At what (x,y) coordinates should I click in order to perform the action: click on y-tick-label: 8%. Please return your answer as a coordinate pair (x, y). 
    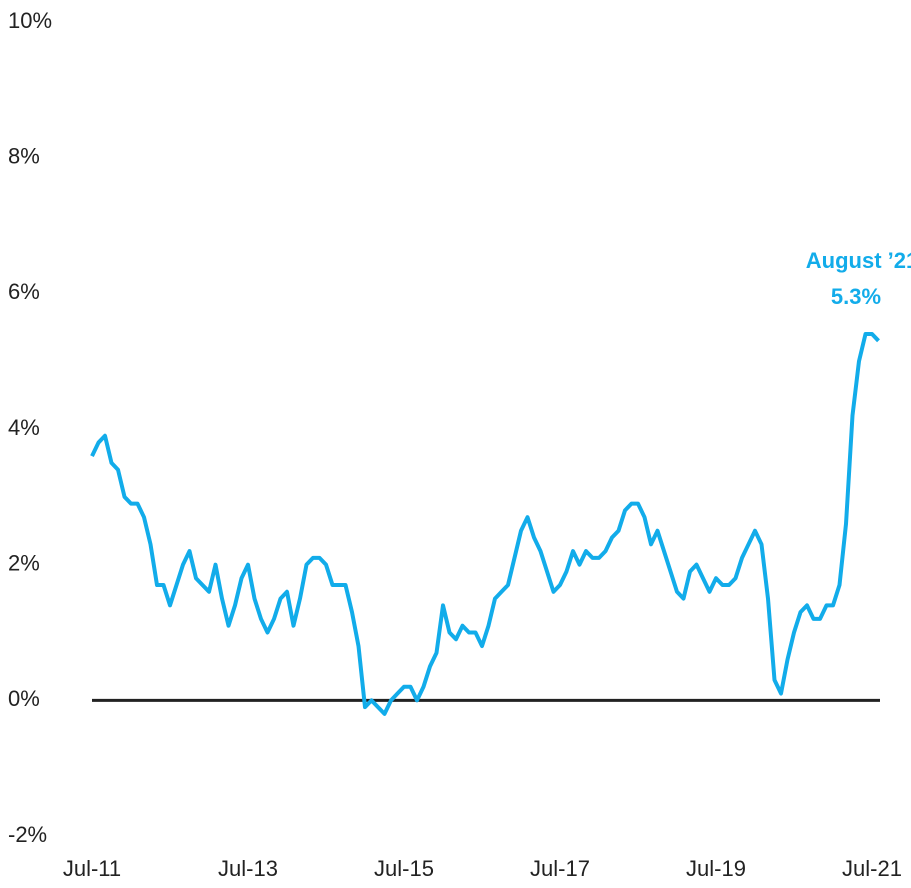
    Looking at the image, I should click on (24, 155).